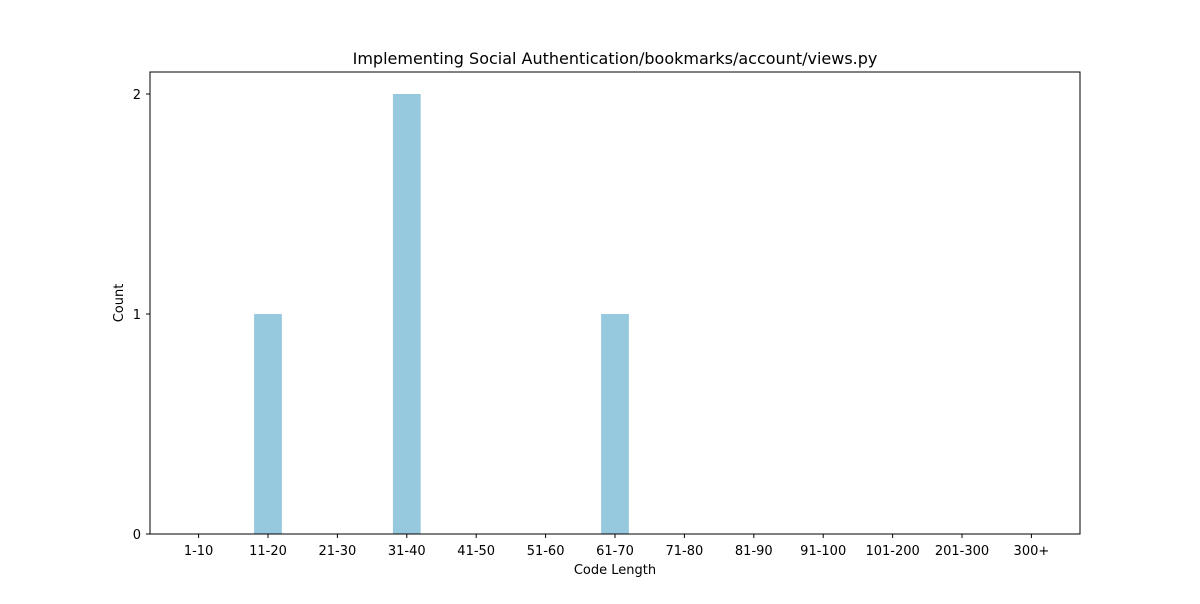 The width and height of the screenshot is (1200, 604). What do you see at coordinates (268, 551) in the screenshot?
I see `x-tick-label: 11-20` at bounding box center [268, 551].